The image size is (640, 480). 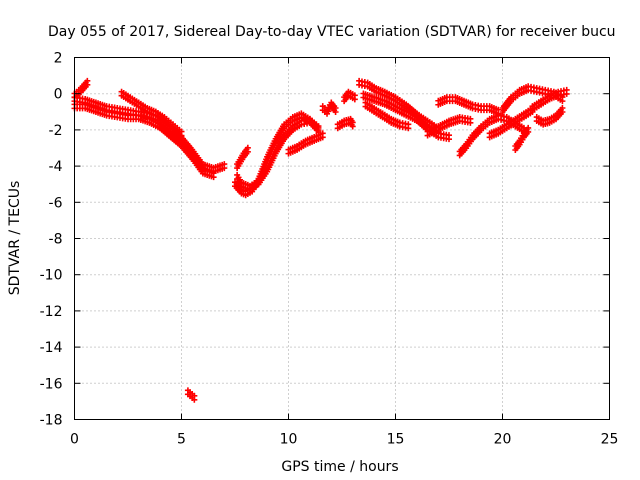 What do you see at coordinates (181, 440) in the screenshot?
I see `x-tick-label: 5` at bounding box center [181, 440].